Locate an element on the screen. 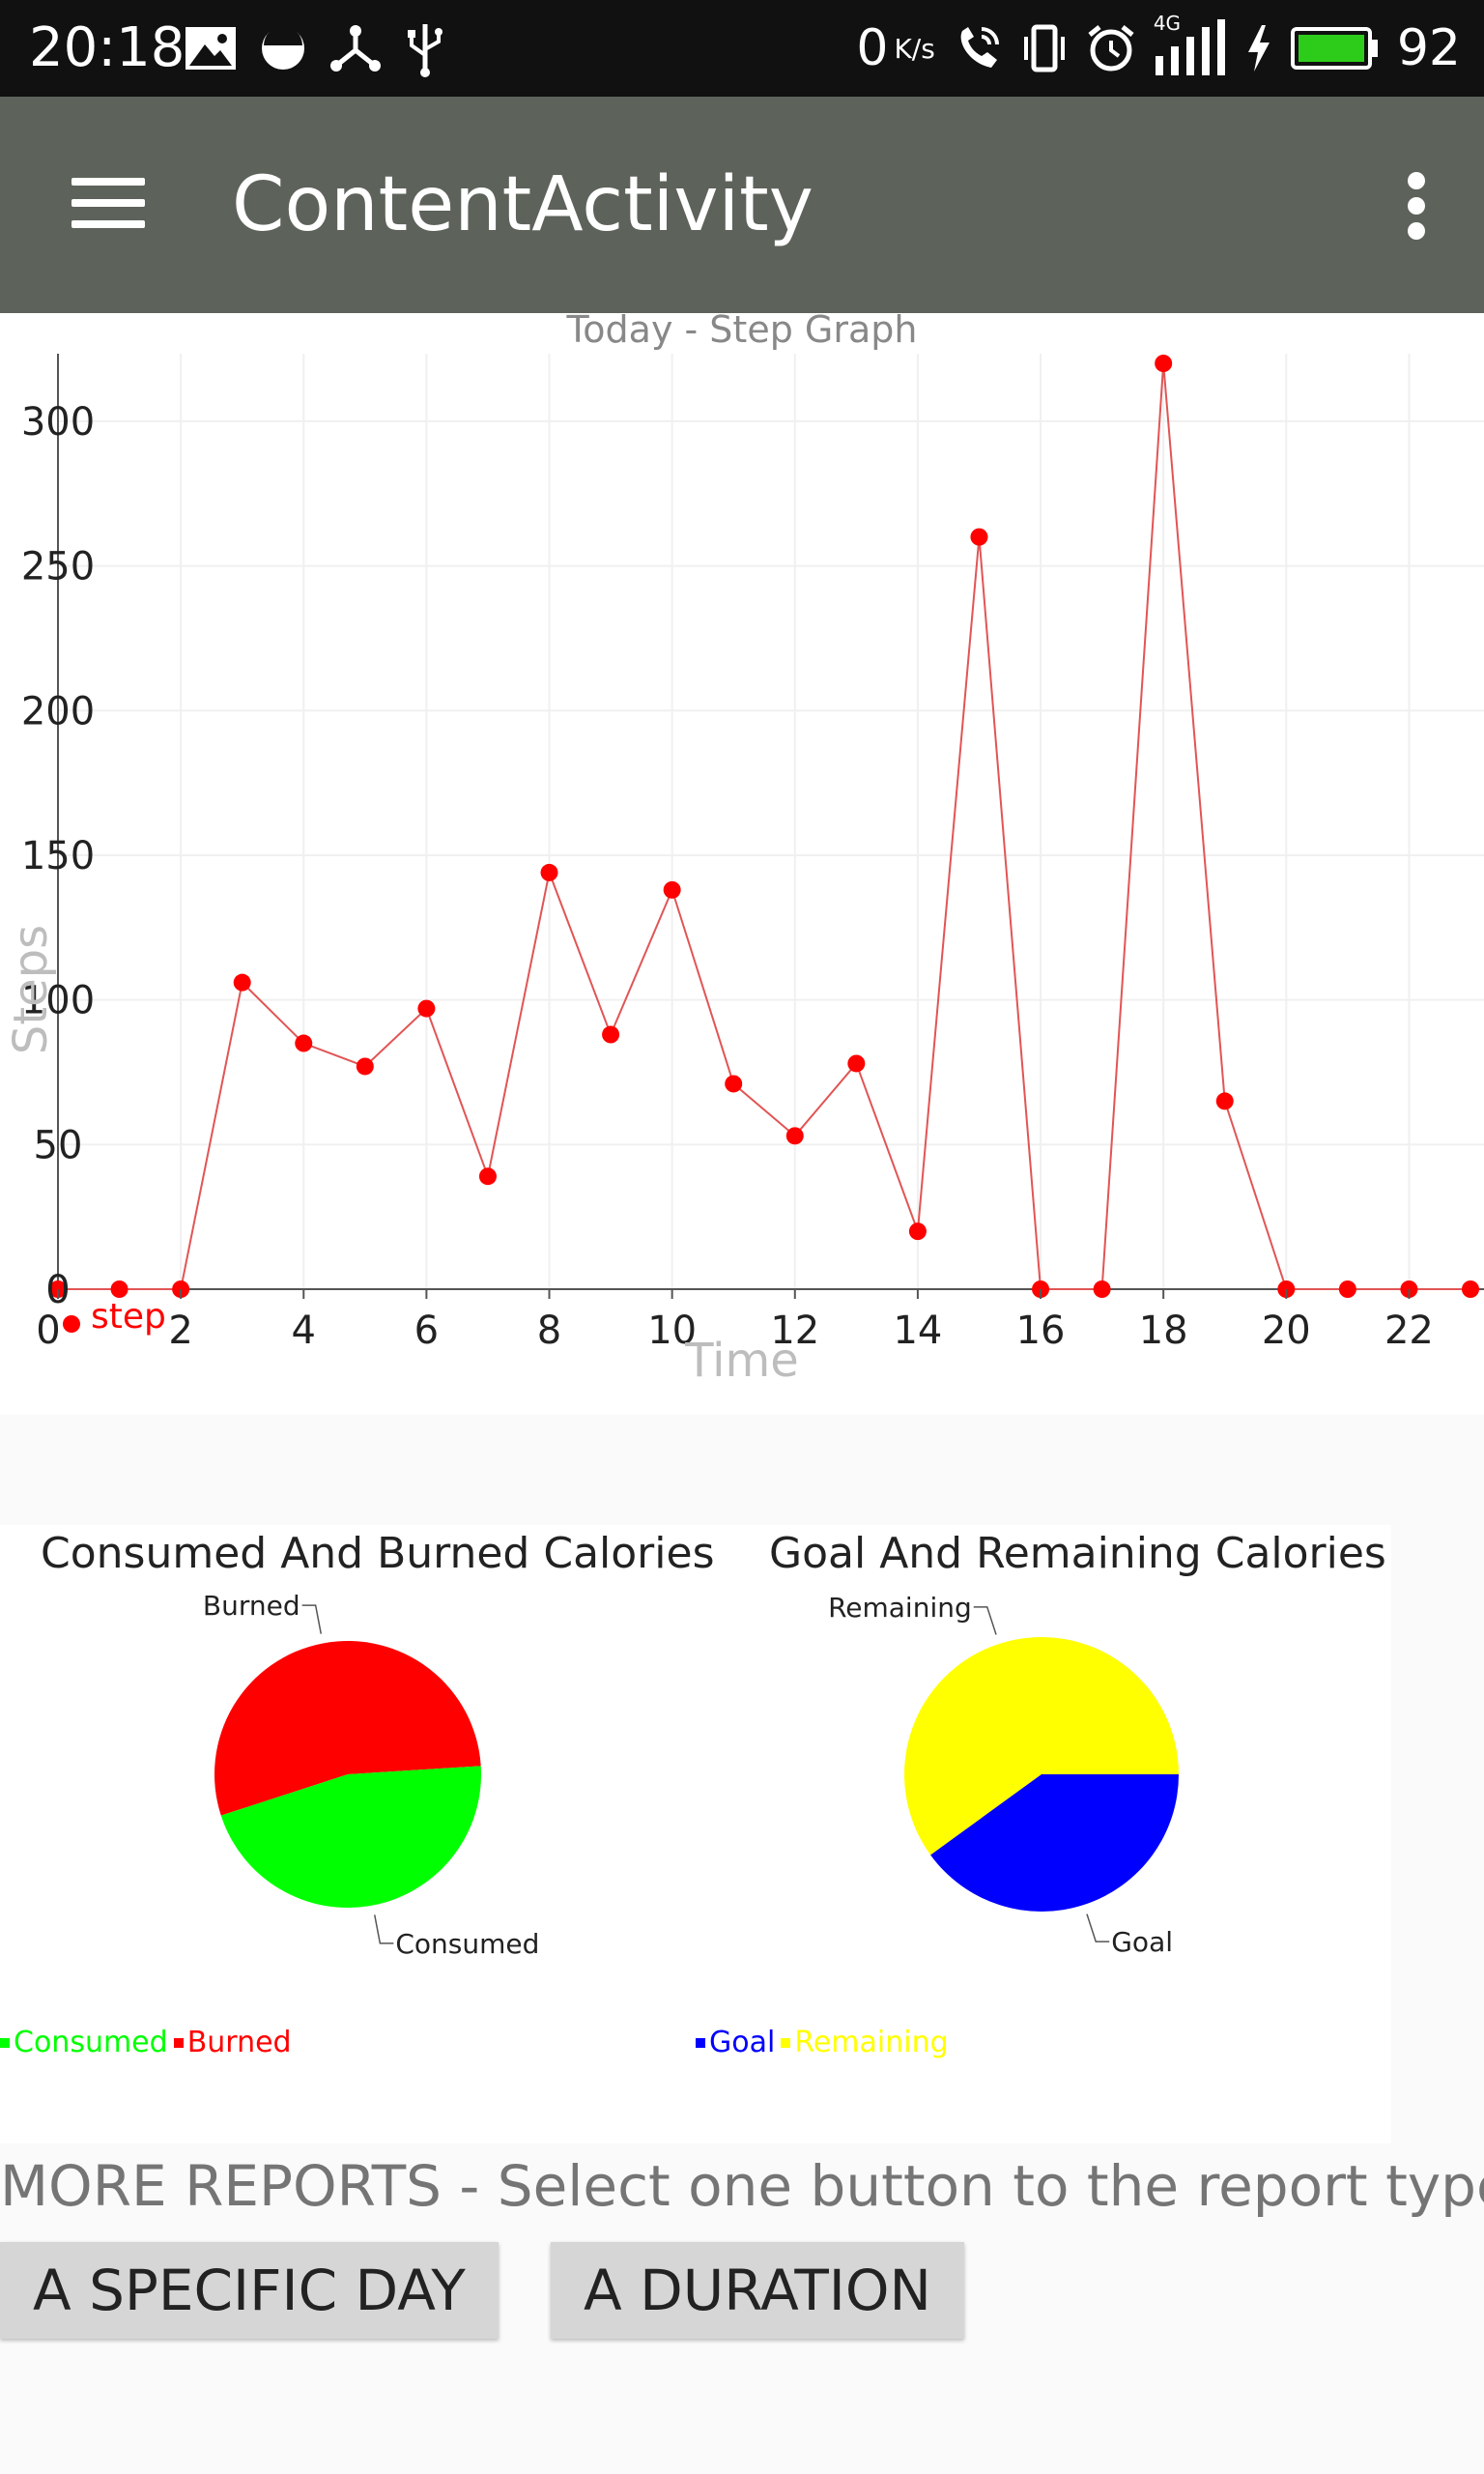 The width and height of the screenshot is (1484, 2474). app-bar: ContentActivity is located at coordinates (742, 205).